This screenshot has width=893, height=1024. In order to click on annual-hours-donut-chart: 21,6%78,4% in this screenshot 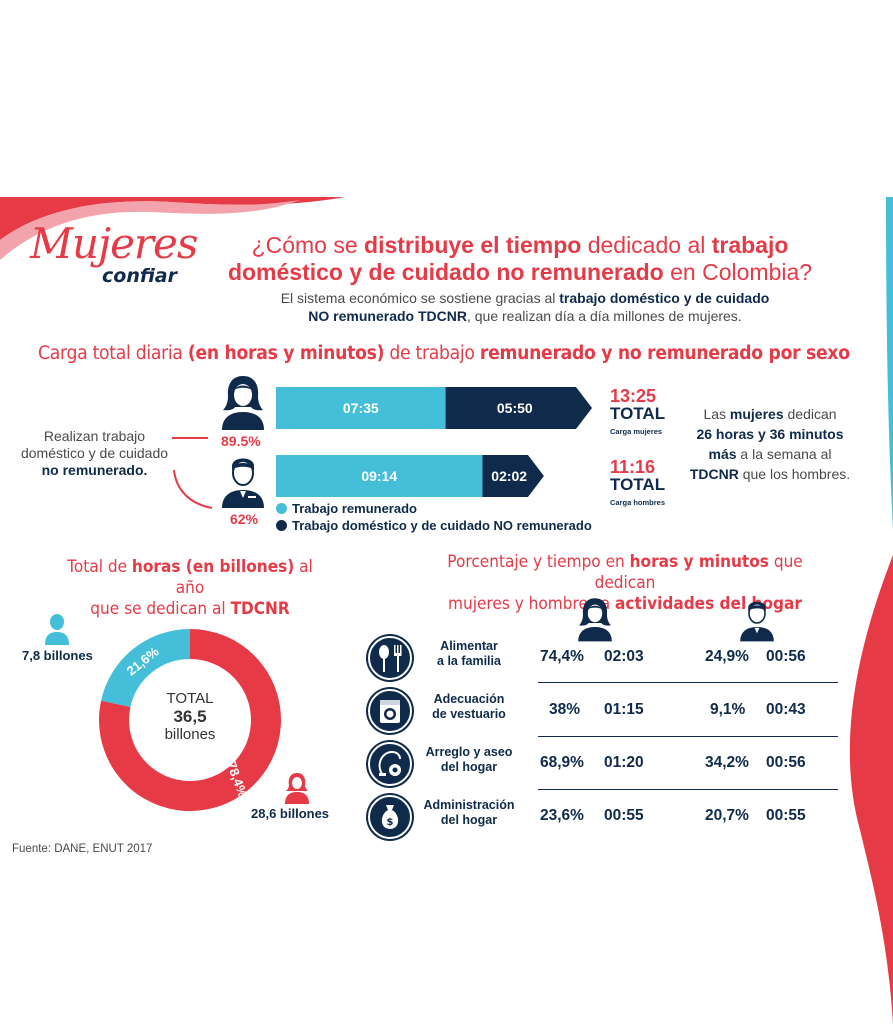, I will do `click(190, 720)`.